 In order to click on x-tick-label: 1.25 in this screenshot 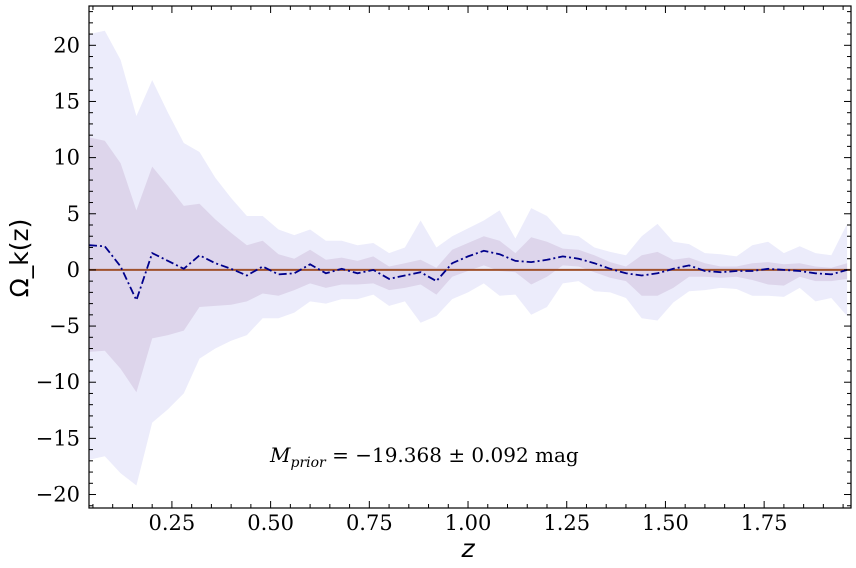, I will do `click(566, 523)`.